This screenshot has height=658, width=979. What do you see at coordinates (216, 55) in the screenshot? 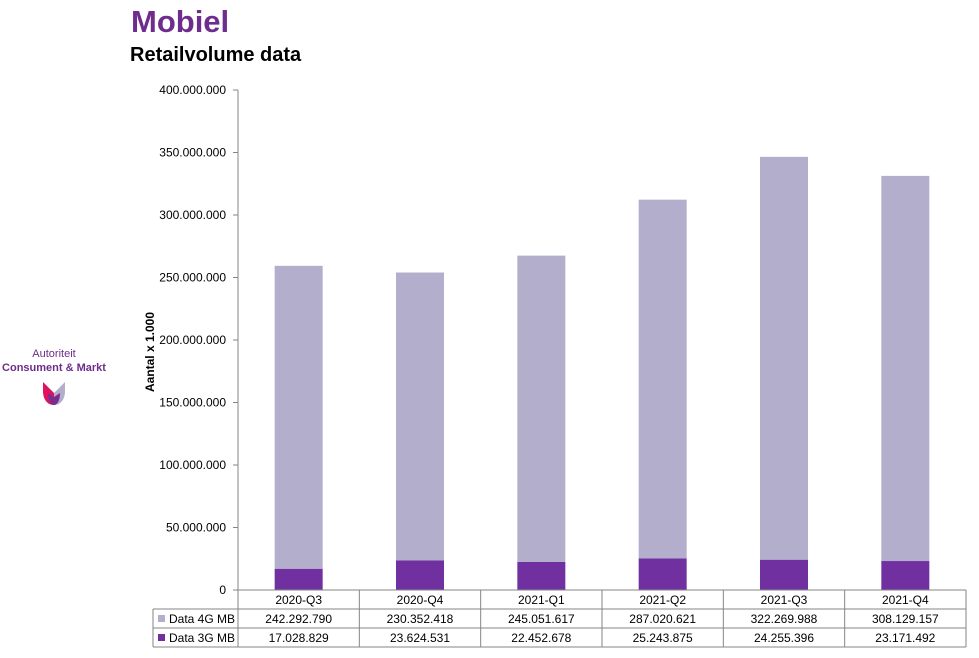
I see `chart-title: Retailvolume data` at bounding box center [216, 55].